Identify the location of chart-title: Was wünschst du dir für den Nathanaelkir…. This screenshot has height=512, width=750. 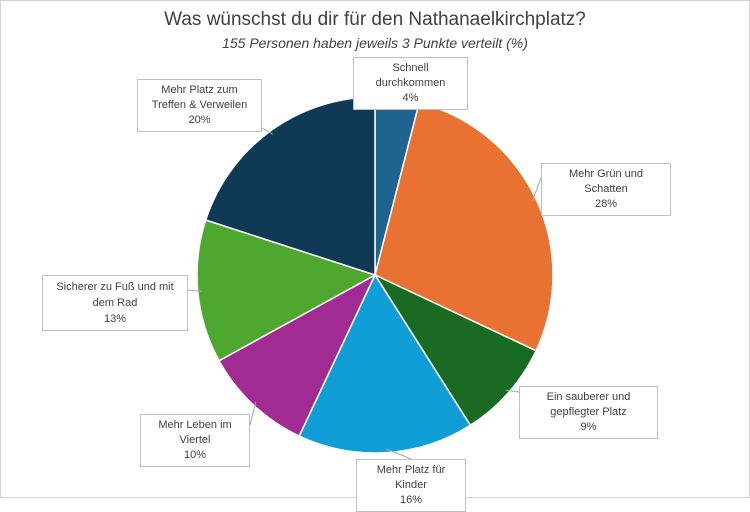
(375, 19).